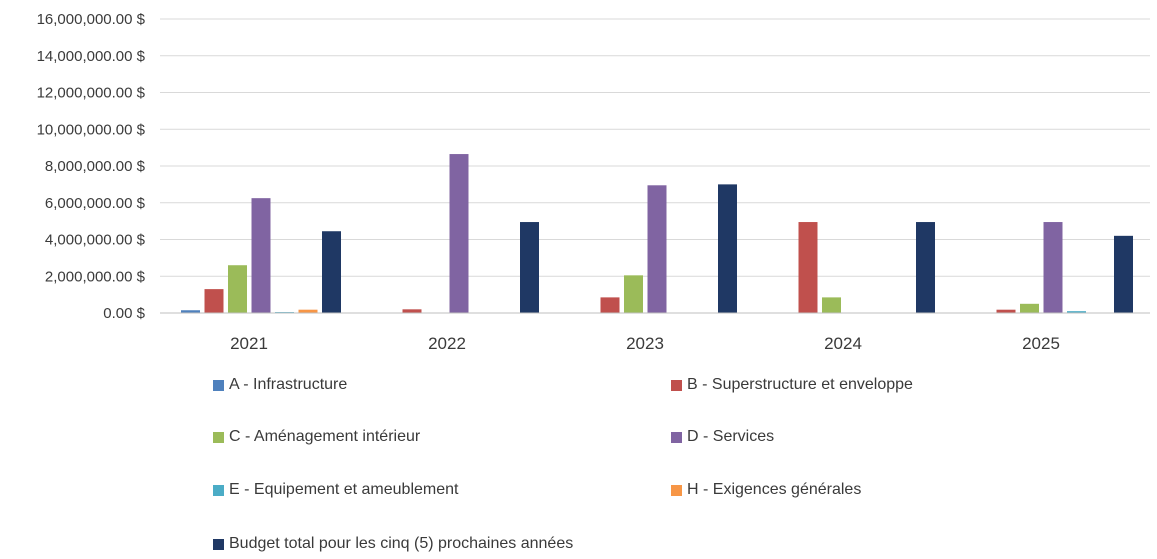 The height and width of the screenshot is (559, 1157). Describe the element at coordinates (1041, 343) in the screenshot. I see `x-category-label: 2025` at that location.